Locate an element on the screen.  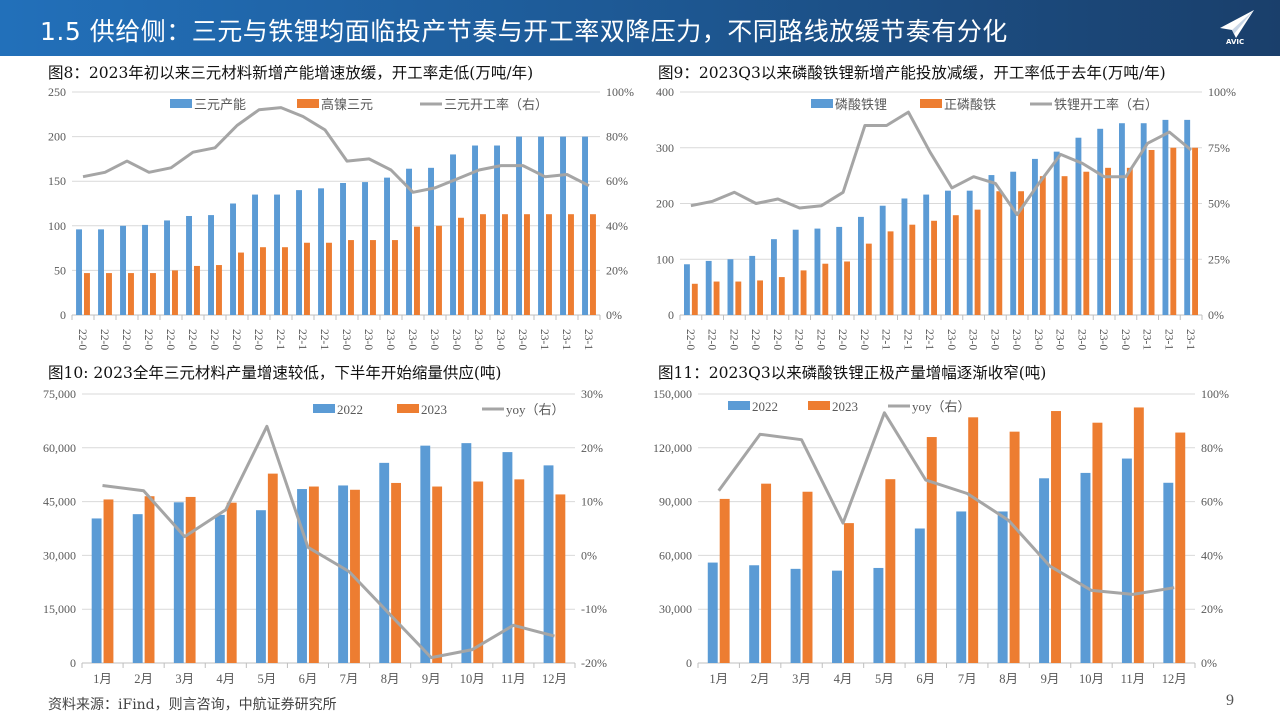
y-tick-label: 200 is located at coordinates (665, 204).